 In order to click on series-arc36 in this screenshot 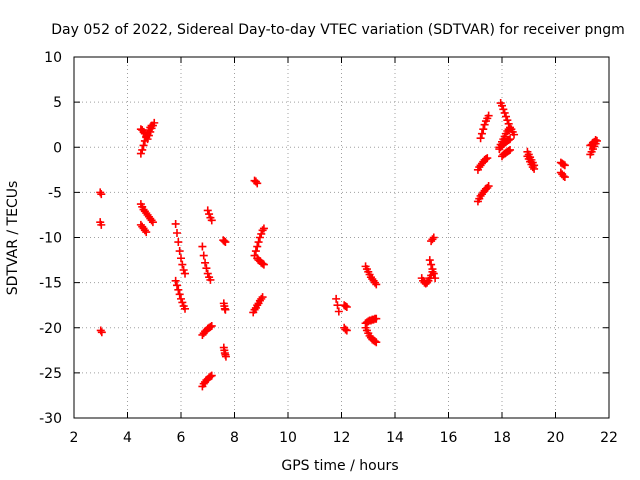, I will do `click(506, 153)`.